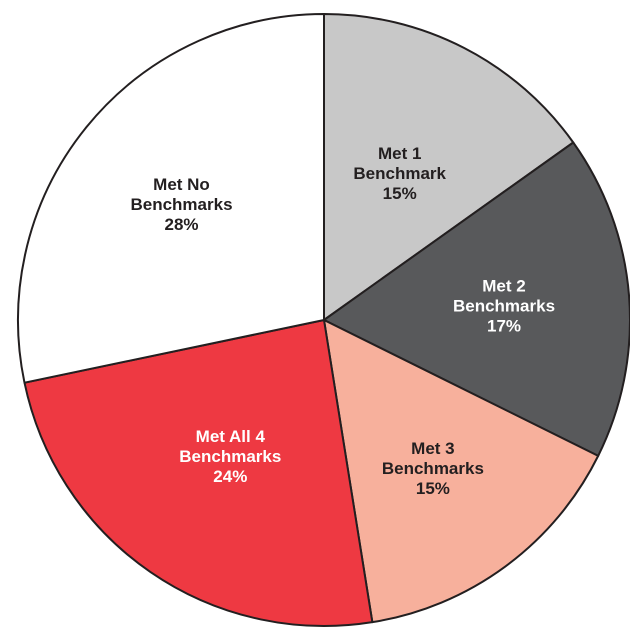 This screenshot has width=630, height=631. Describe the element at coordinates (231, 436) in the screenshot. I see `slice-label-line: Met All 4` at that location.